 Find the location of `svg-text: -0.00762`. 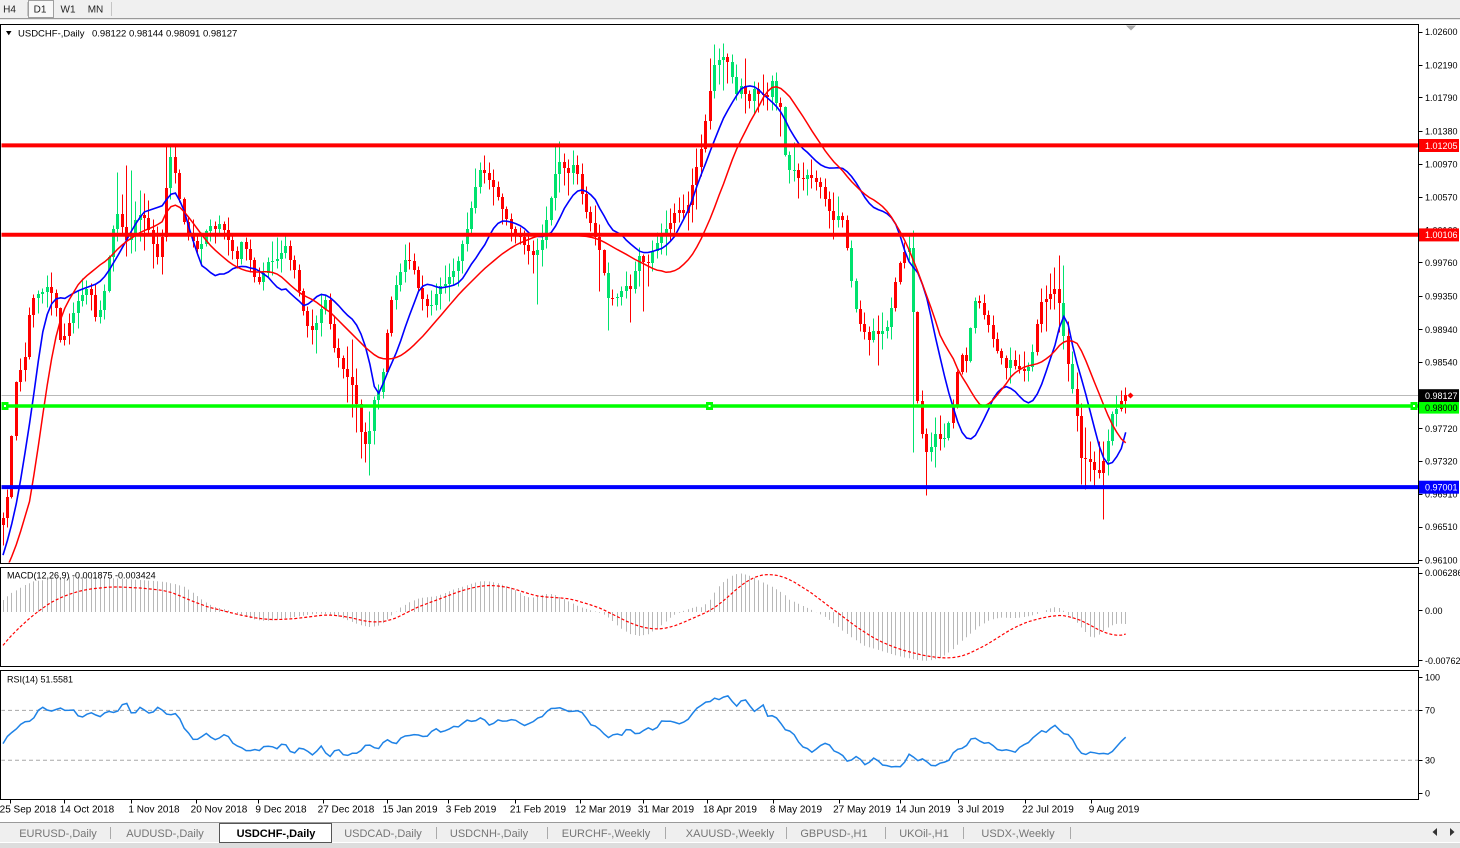

svg-text: -0.00762 is located at coordinates (1442, 661).